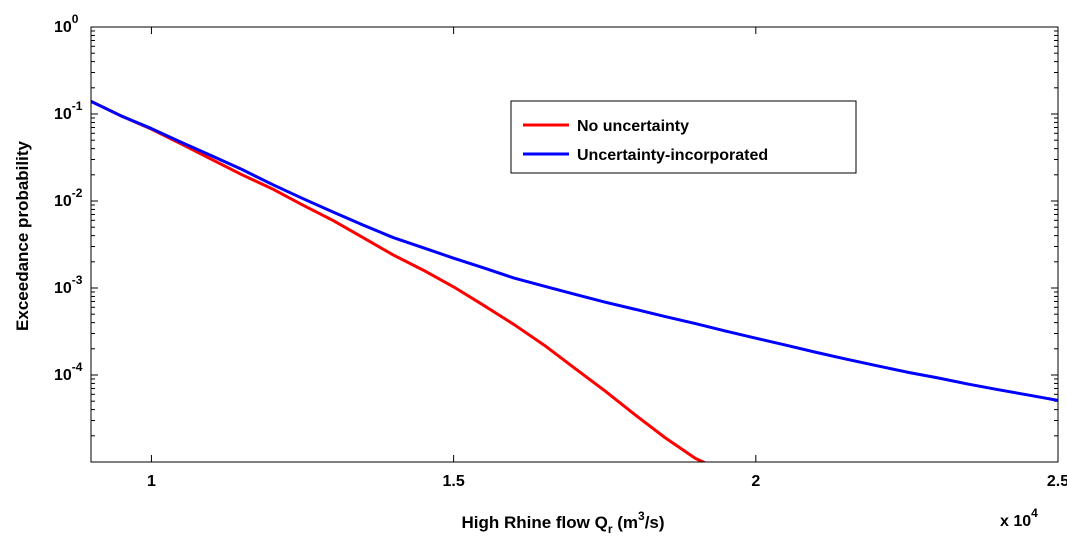  I want to click on legend-box, so click(683, 137).